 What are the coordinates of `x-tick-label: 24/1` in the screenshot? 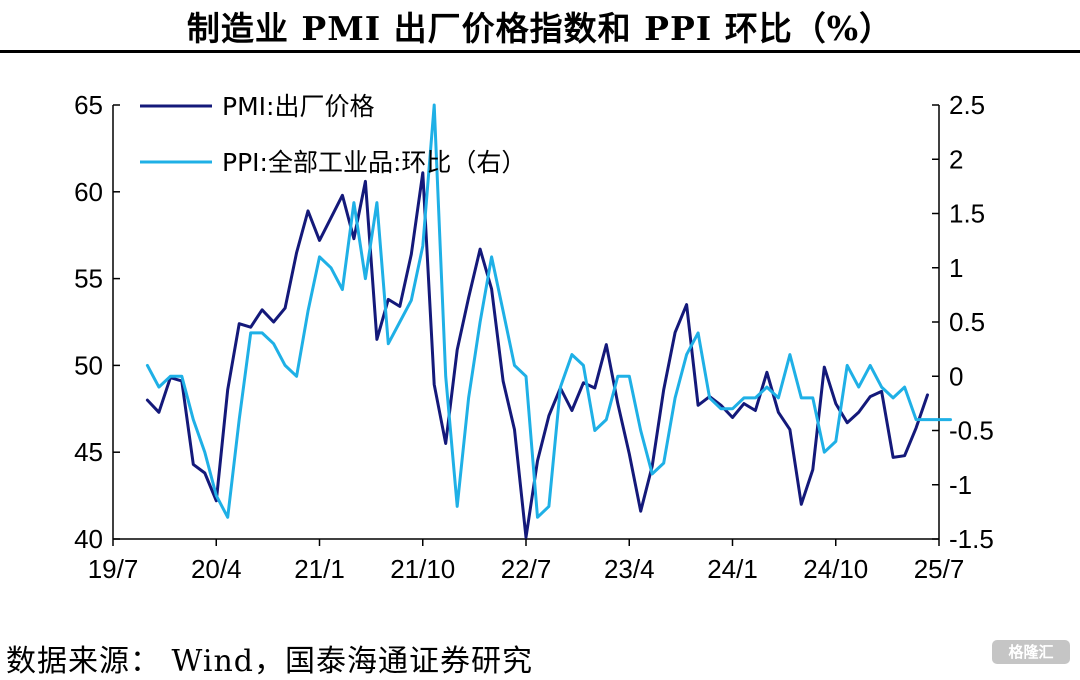 It's located at (732, 569).